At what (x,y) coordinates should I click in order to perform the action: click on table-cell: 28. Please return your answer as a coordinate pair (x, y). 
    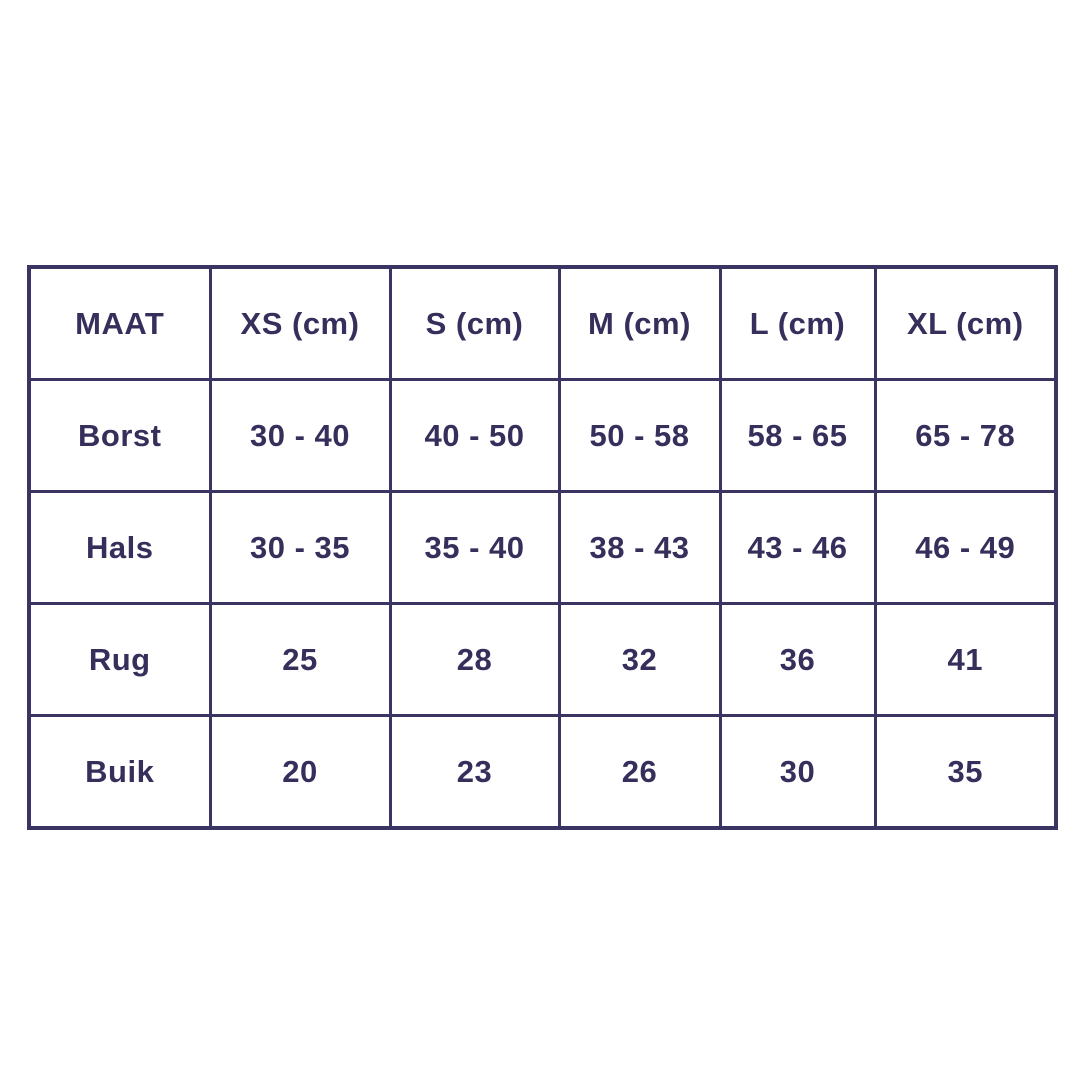
    Looking at the image, I should click on (474, 659).